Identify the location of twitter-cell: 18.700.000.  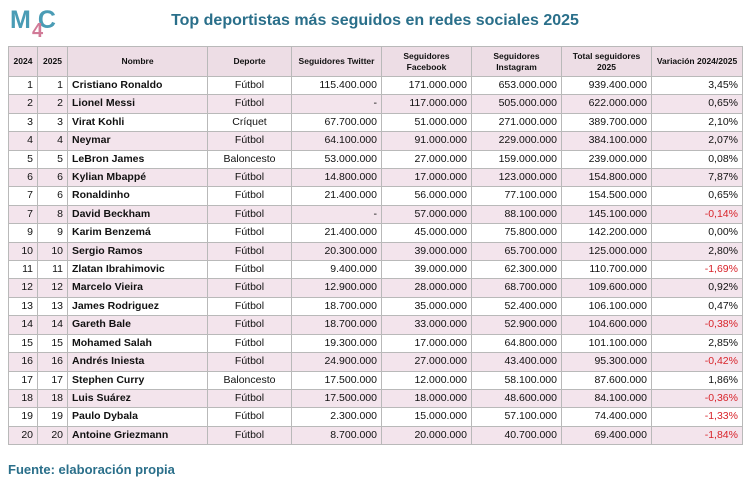
(336, 306).